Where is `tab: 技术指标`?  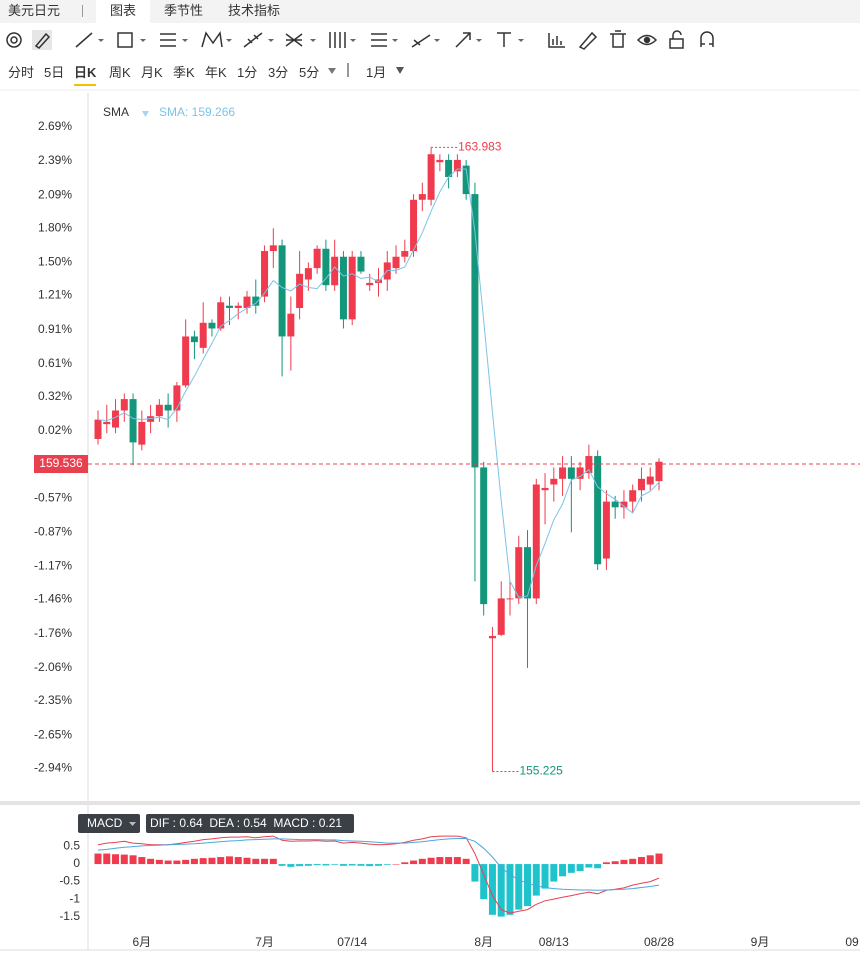
tab: 技术指标 is located at coordinates (254, 10).